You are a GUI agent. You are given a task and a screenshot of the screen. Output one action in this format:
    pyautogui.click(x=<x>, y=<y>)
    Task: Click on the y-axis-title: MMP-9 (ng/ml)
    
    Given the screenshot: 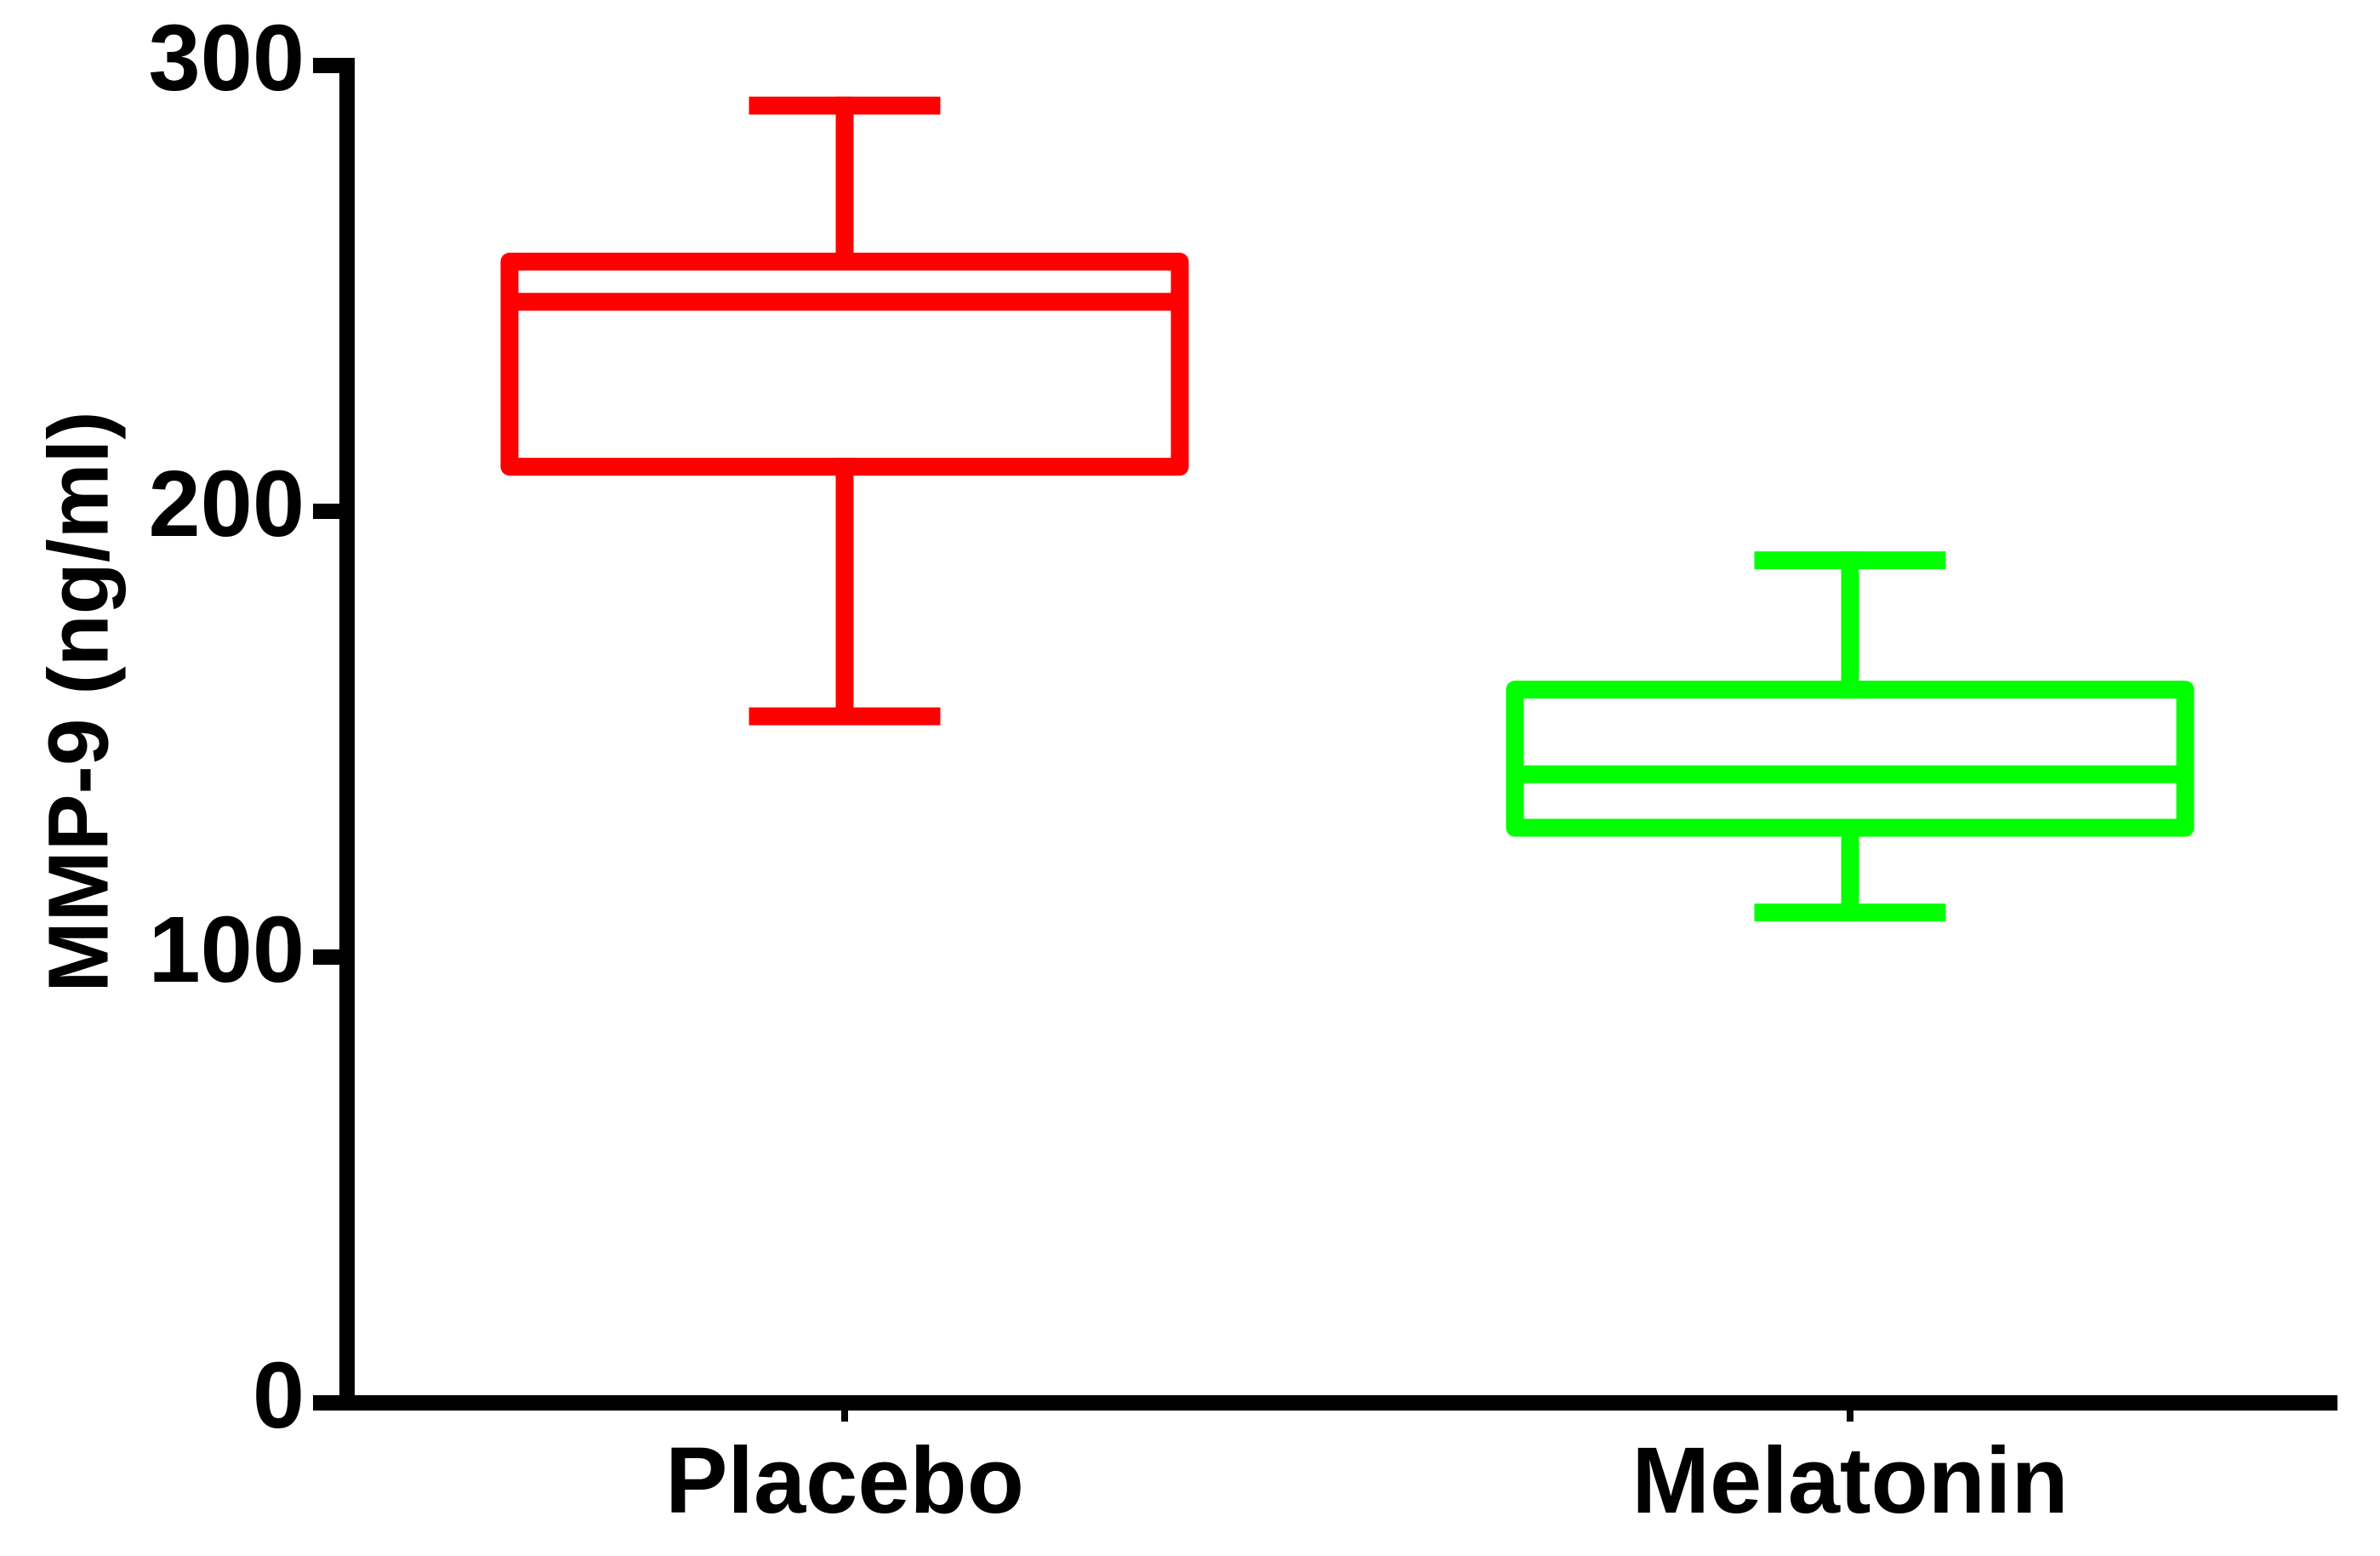 What is the action you would take?
    pyautogui.click(x=78, y=701)
    